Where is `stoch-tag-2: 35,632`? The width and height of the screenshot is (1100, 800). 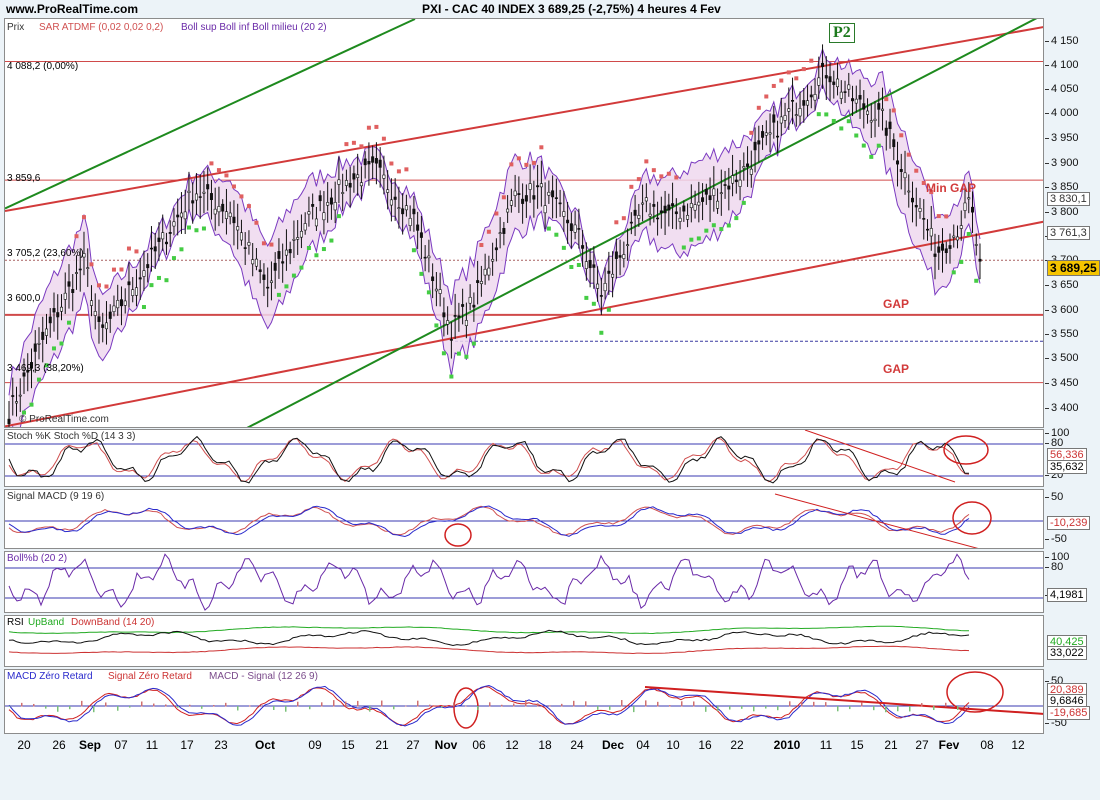 stoch-tag-2: 35,632 is located at coordinates (1067, 467).